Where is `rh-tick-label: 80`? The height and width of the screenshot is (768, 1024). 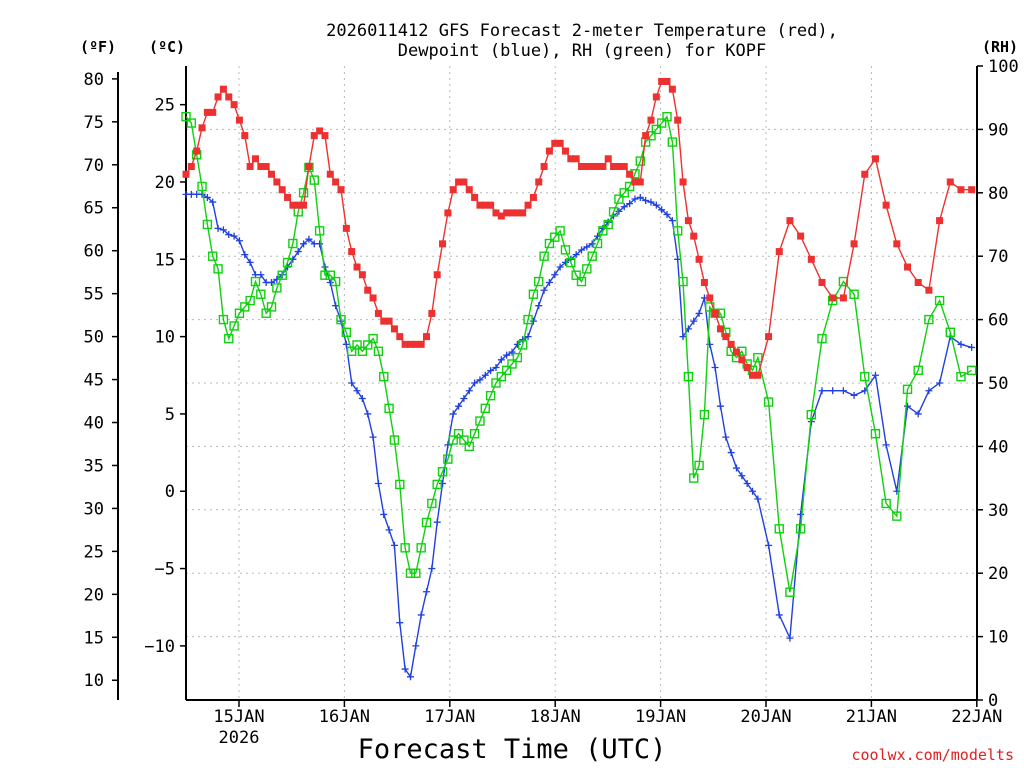
rh-tick-label: 80 is located at coordinates (998, 194).